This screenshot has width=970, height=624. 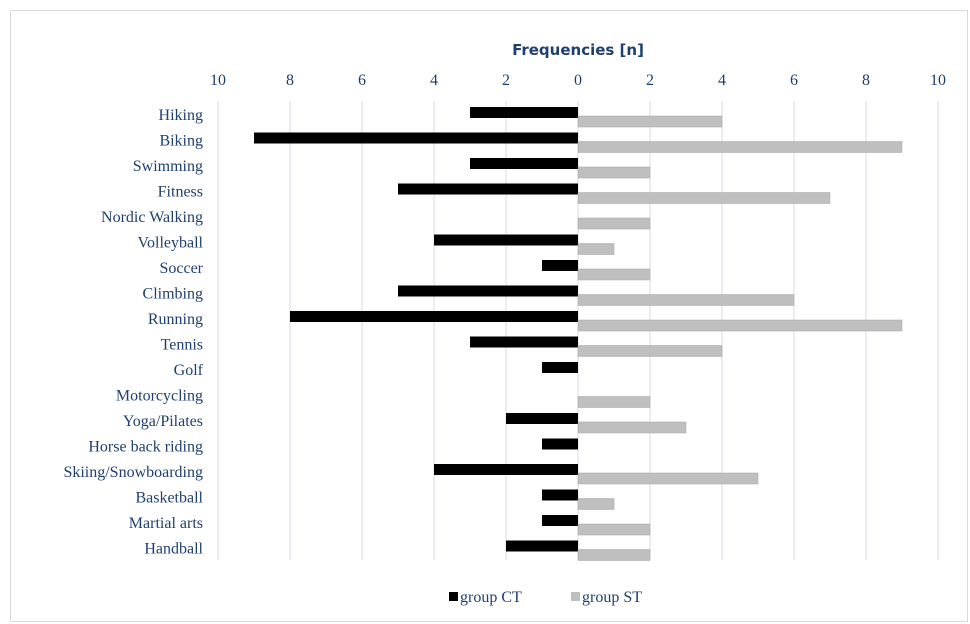 I want to click on category-label: Hiking, so click(x=181, y=115).